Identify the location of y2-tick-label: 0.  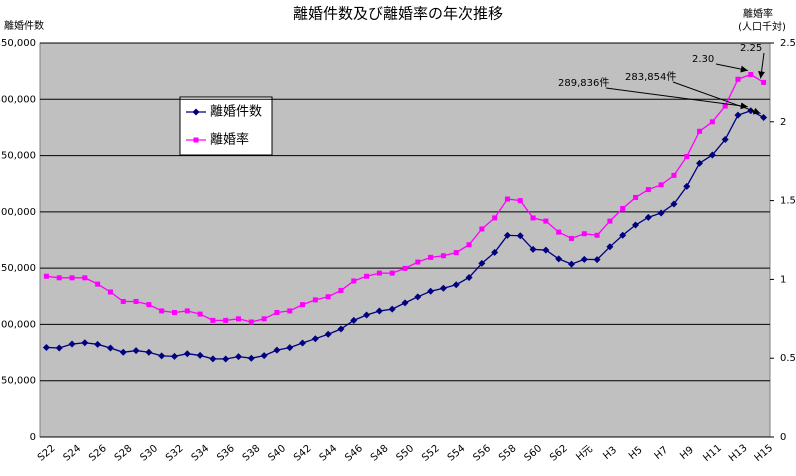
(783, 437).